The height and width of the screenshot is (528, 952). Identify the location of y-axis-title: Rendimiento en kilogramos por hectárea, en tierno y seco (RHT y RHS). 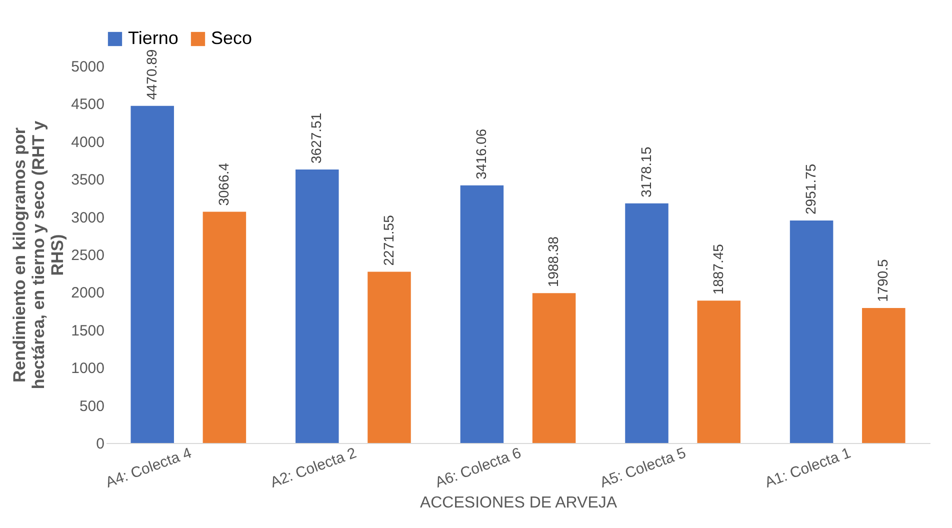
(39, 255).